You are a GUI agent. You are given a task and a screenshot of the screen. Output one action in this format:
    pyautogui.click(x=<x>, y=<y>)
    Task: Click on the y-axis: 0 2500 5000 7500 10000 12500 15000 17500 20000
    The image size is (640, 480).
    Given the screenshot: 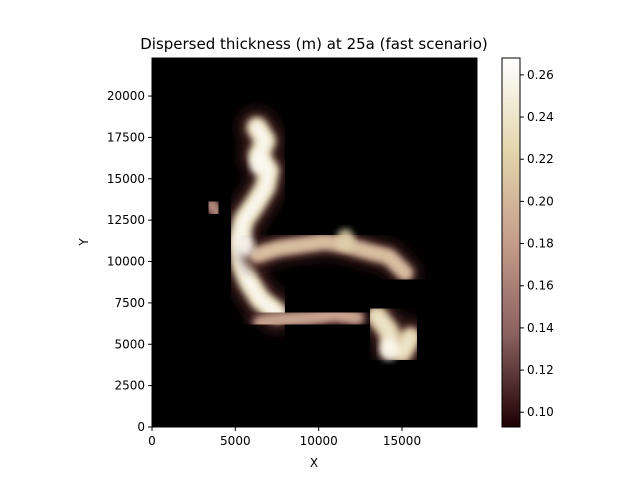 What is the action you would take?
    pyautogui.click(x=129, y=261)
    